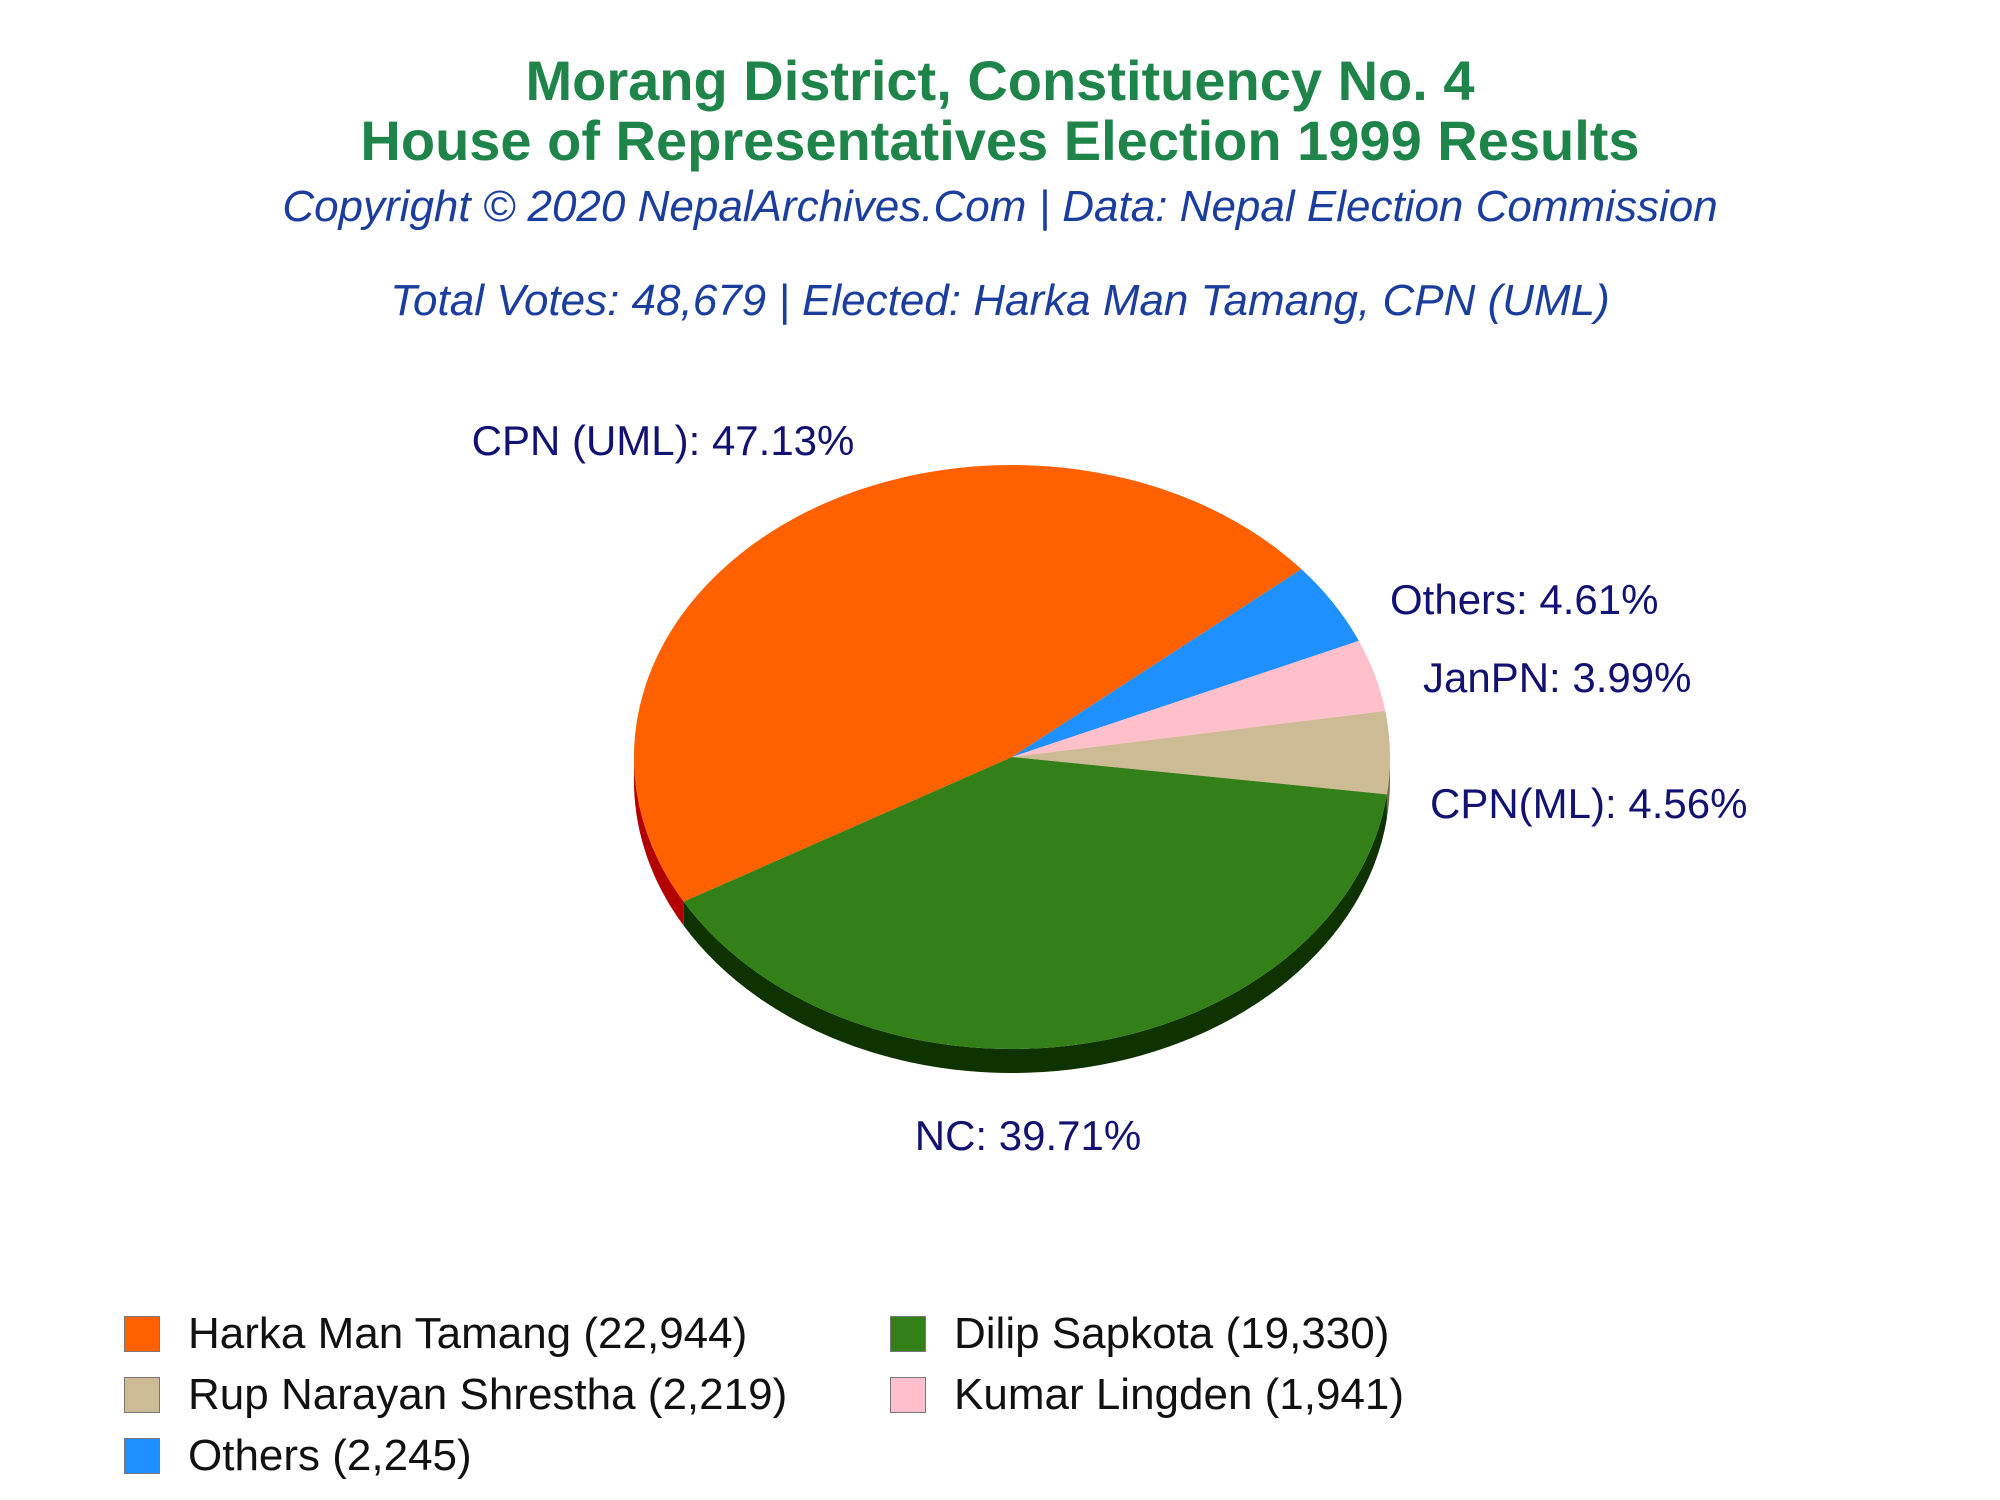  What do you see at coordinates (1179, 1394) in the screenshot?
I see `legend-label: Kumar Lingden (1,941)` at bounding box center [1179, 1394].